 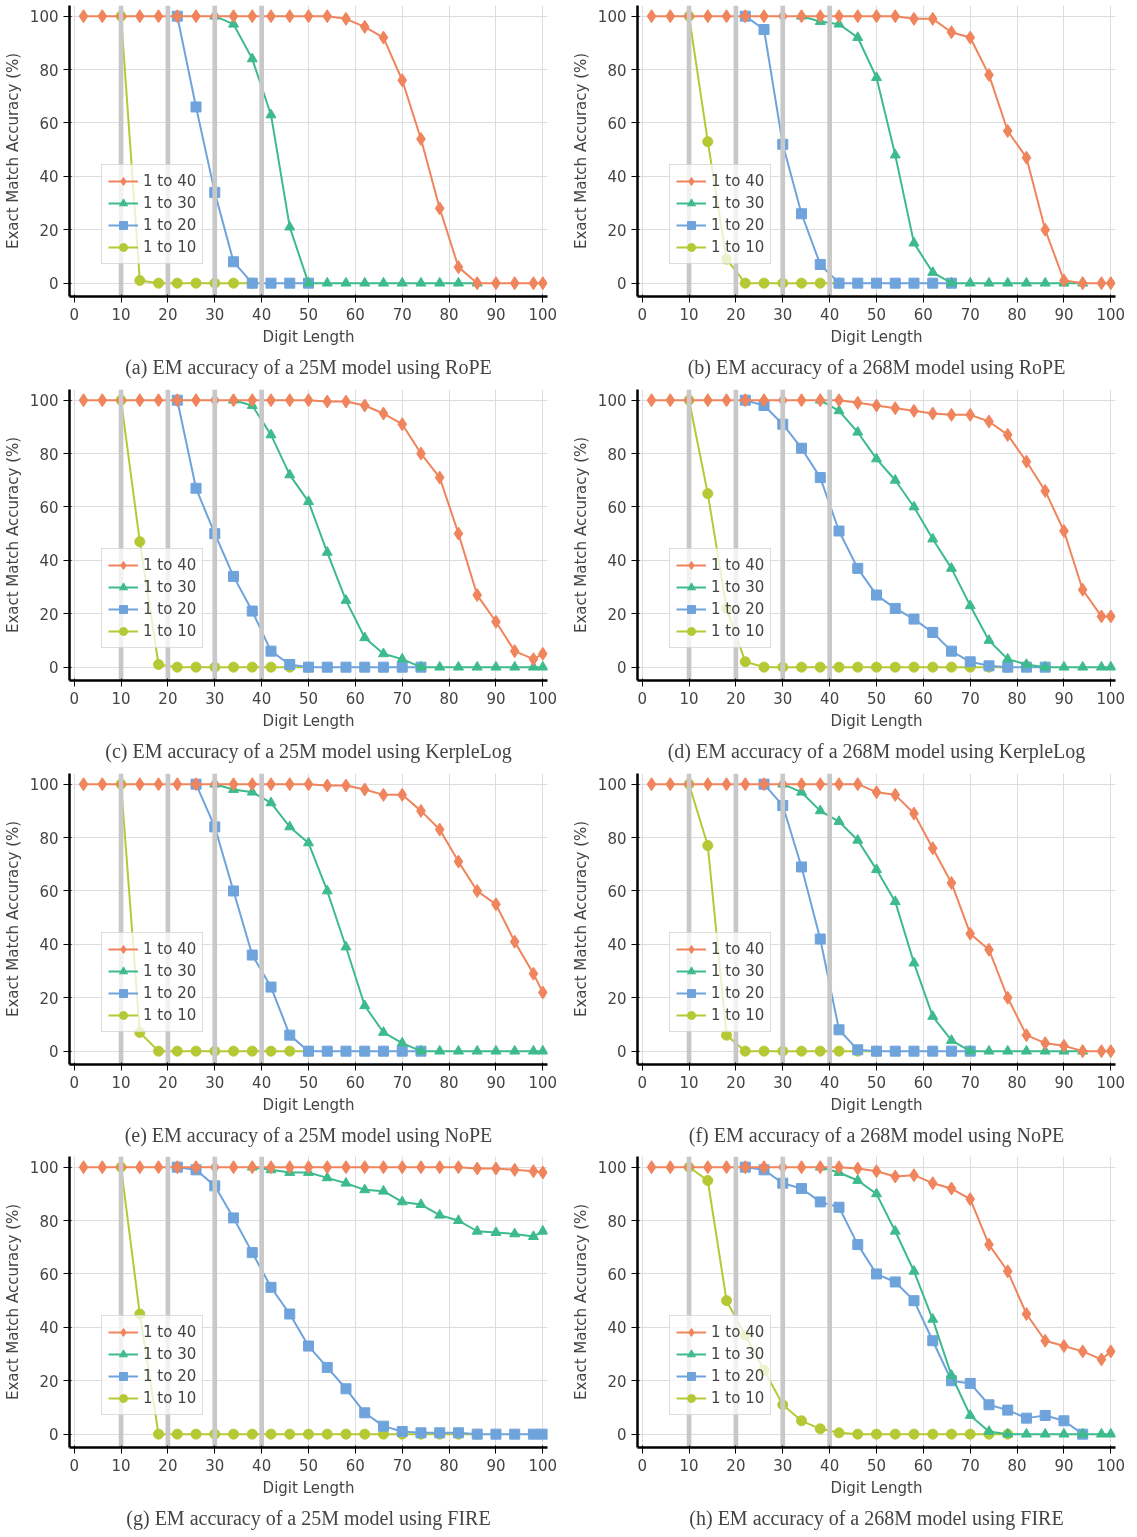 I want to click on text: (a) EM accuracy of a 25M model using RoPE, so click(x=308, y=367).